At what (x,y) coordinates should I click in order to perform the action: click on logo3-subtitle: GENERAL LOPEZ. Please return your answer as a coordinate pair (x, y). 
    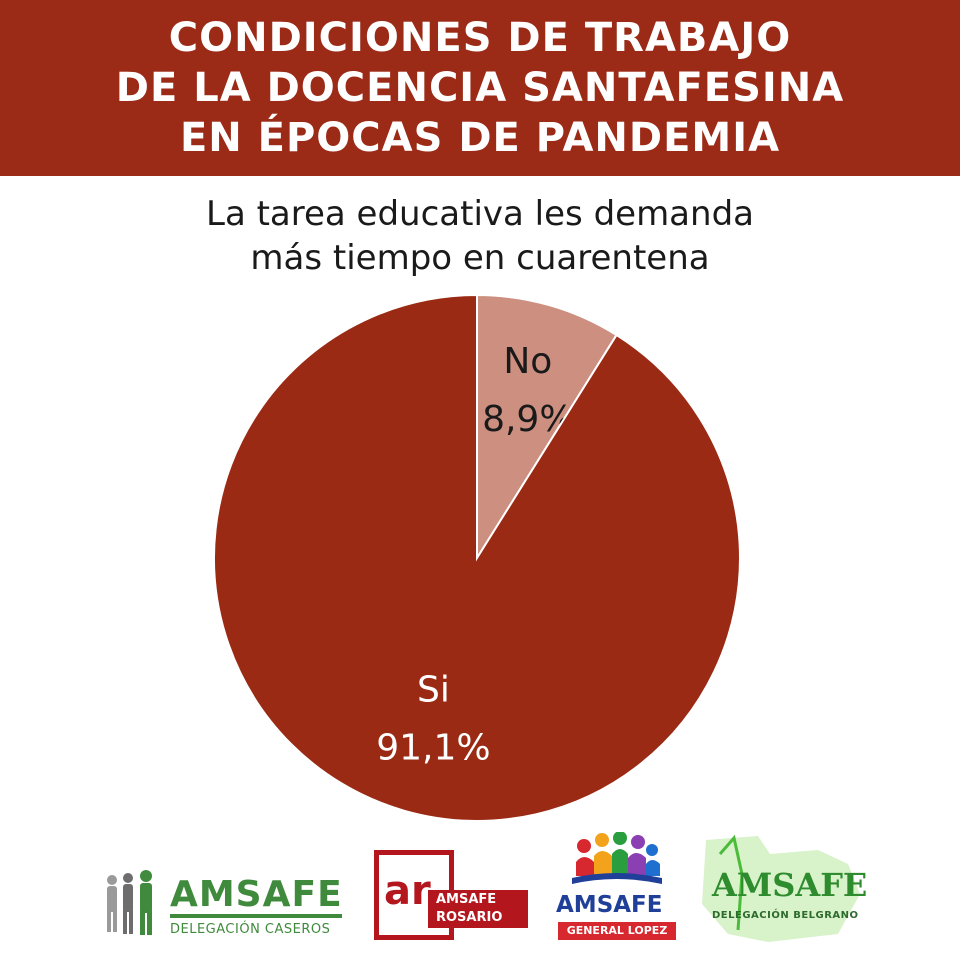
    Looking at the image, I should click on (617, 931).